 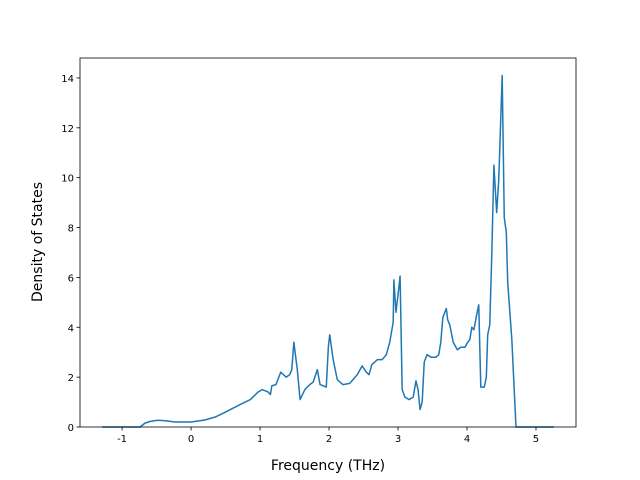 What do you see at coordinates (328, 466) in the screenshot?
I see `x-axis-label: Frequency (THz)` at bounding box center [328, 466].